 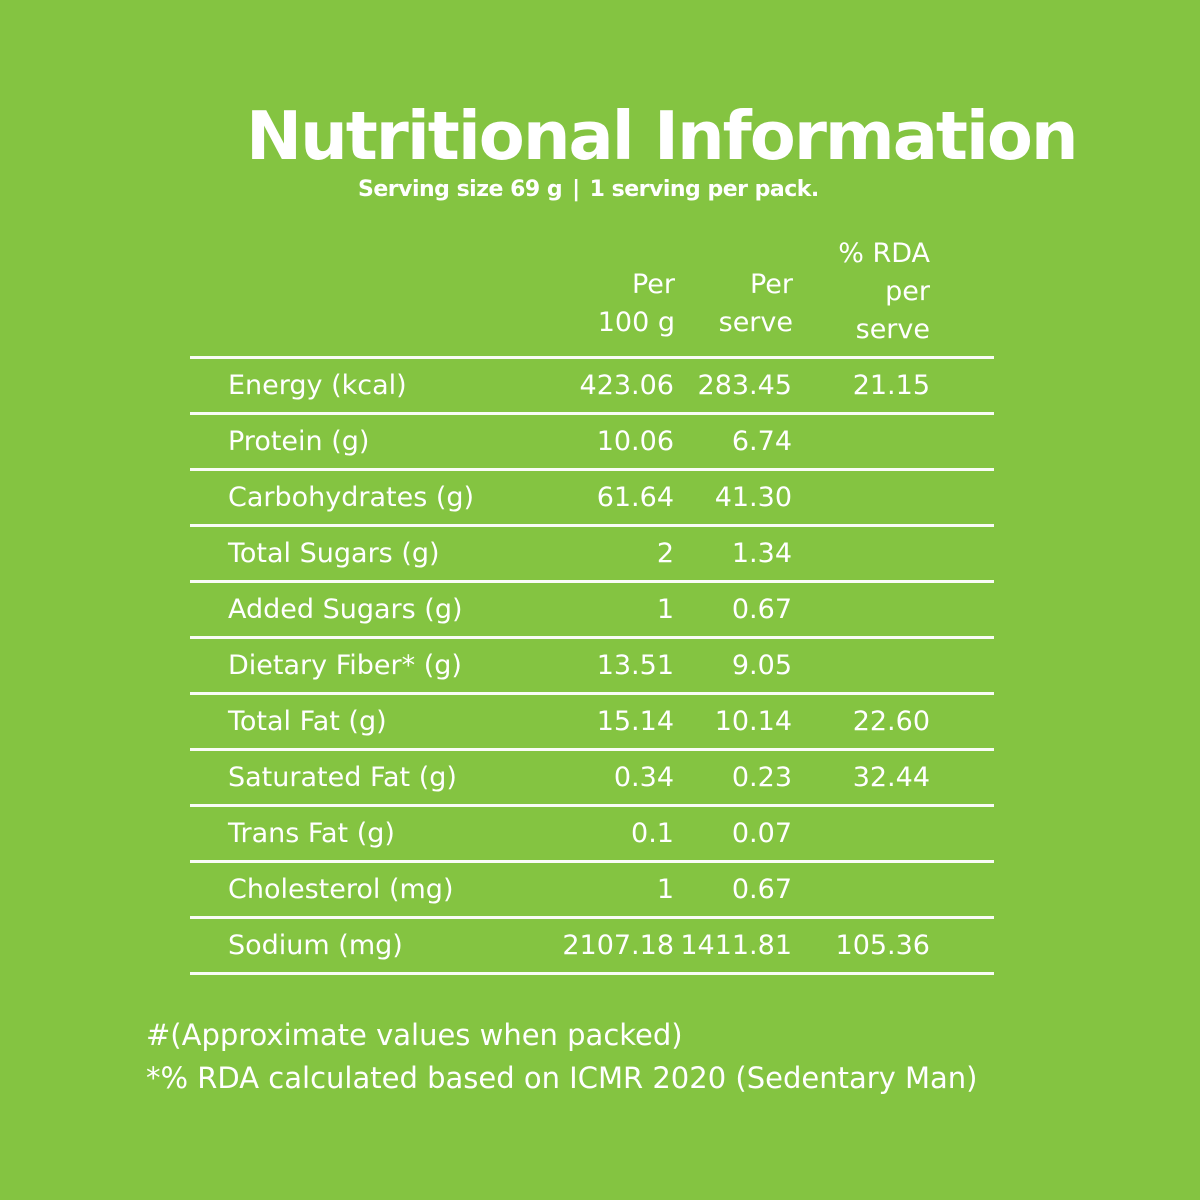 What do you see at coordinates (626, 385) in the screenshot?
I see `value-per-100g: 423.06` at bounding box center [626, 385].